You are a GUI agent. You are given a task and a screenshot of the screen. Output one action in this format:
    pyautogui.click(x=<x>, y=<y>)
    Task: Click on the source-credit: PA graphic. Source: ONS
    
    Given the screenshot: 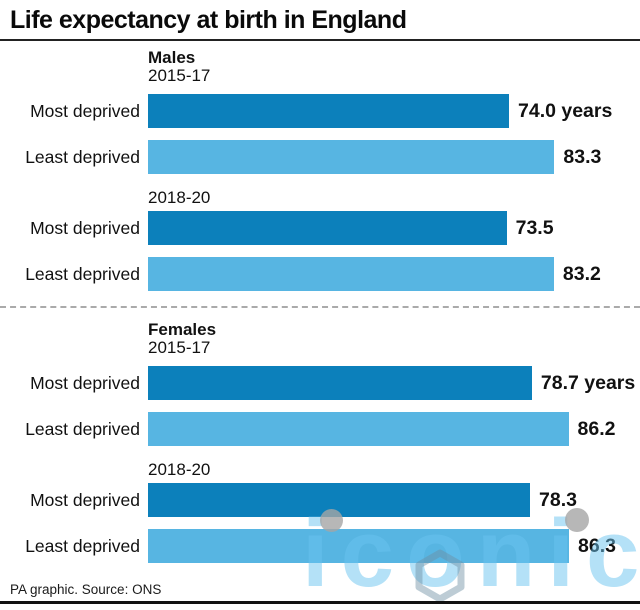 What is the action you would take?
    pyautogui.click(x=320, y=593)
    